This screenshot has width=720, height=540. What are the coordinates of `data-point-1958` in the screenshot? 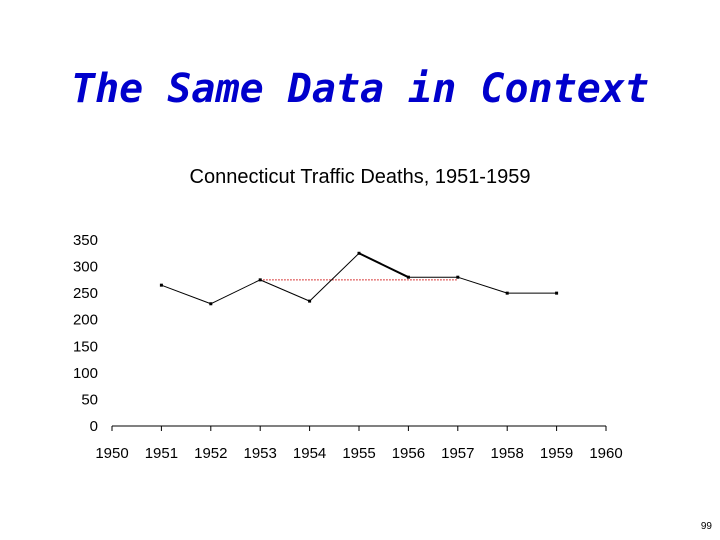 It's located at (507, 293).